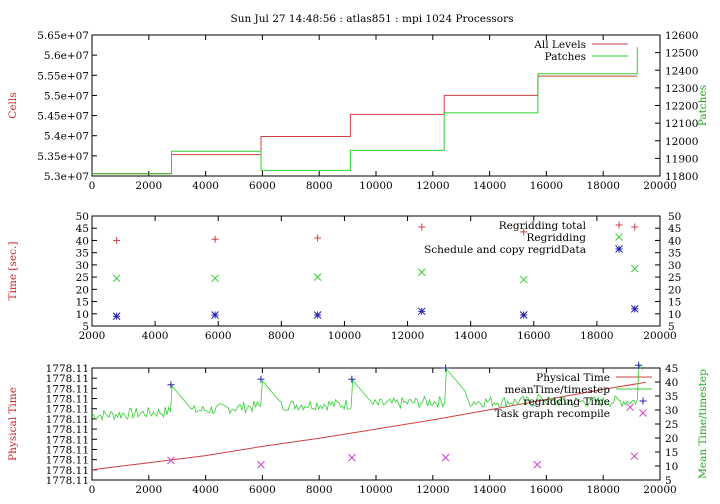  I want to click on y-tick-label-right: 20, so click(674, 290).